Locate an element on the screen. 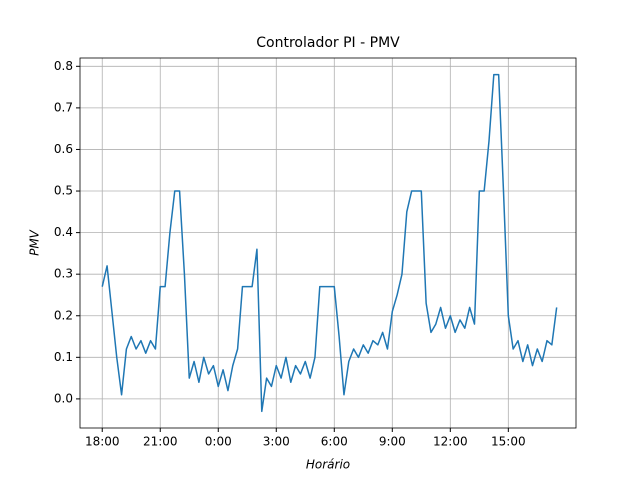 This screenshot has width=640, height=484. y-tick-label: 0.8 is located at coordinates (63, 66).